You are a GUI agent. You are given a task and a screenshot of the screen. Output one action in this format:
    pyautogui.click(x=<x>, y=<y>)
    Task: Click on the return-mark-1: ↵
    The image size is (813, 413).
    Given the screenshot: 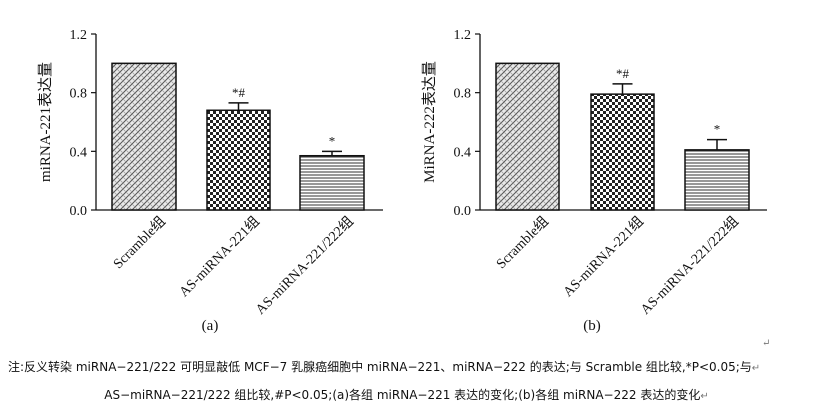 What is the action you would take?
    pyautogui.click(x=756, y=368)
    